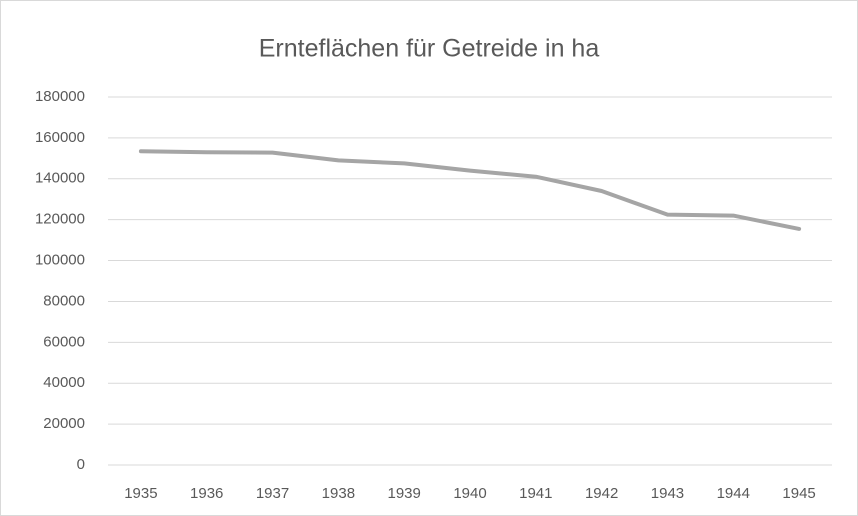 This screenshot has width=858, height=516. I want to click on y-tick-label: 0, so click(81, 464).